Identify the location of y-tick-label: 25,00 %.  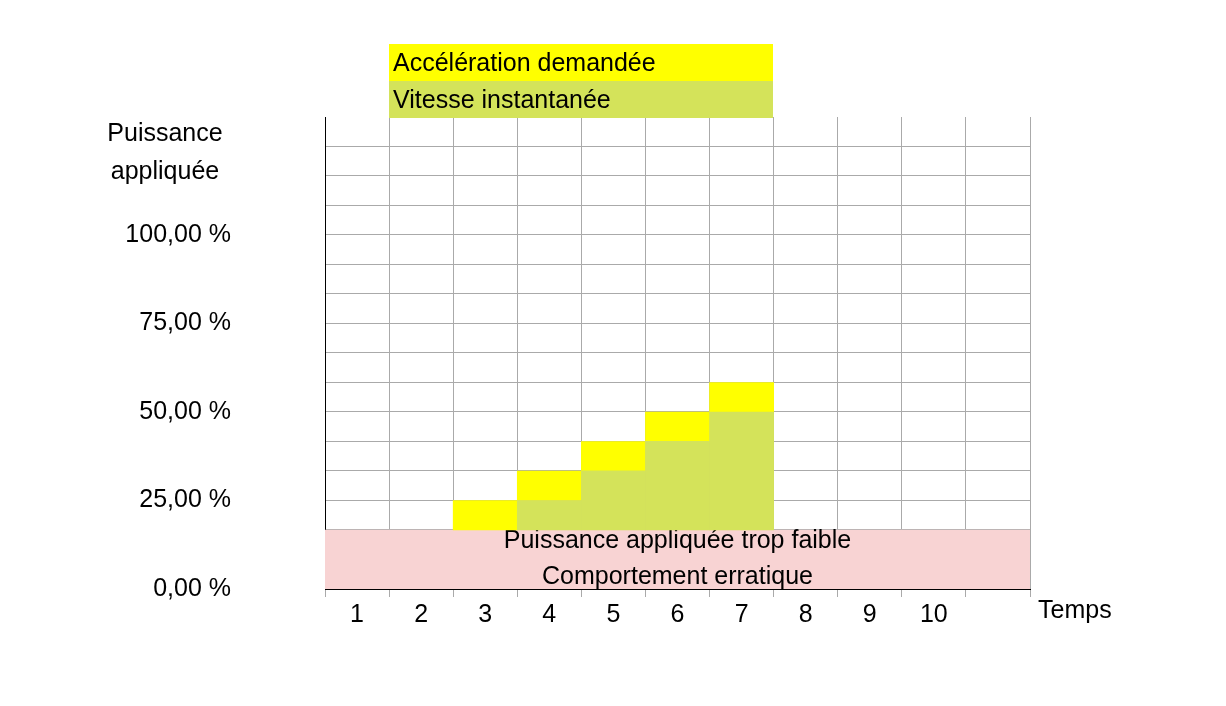
(185, 498).